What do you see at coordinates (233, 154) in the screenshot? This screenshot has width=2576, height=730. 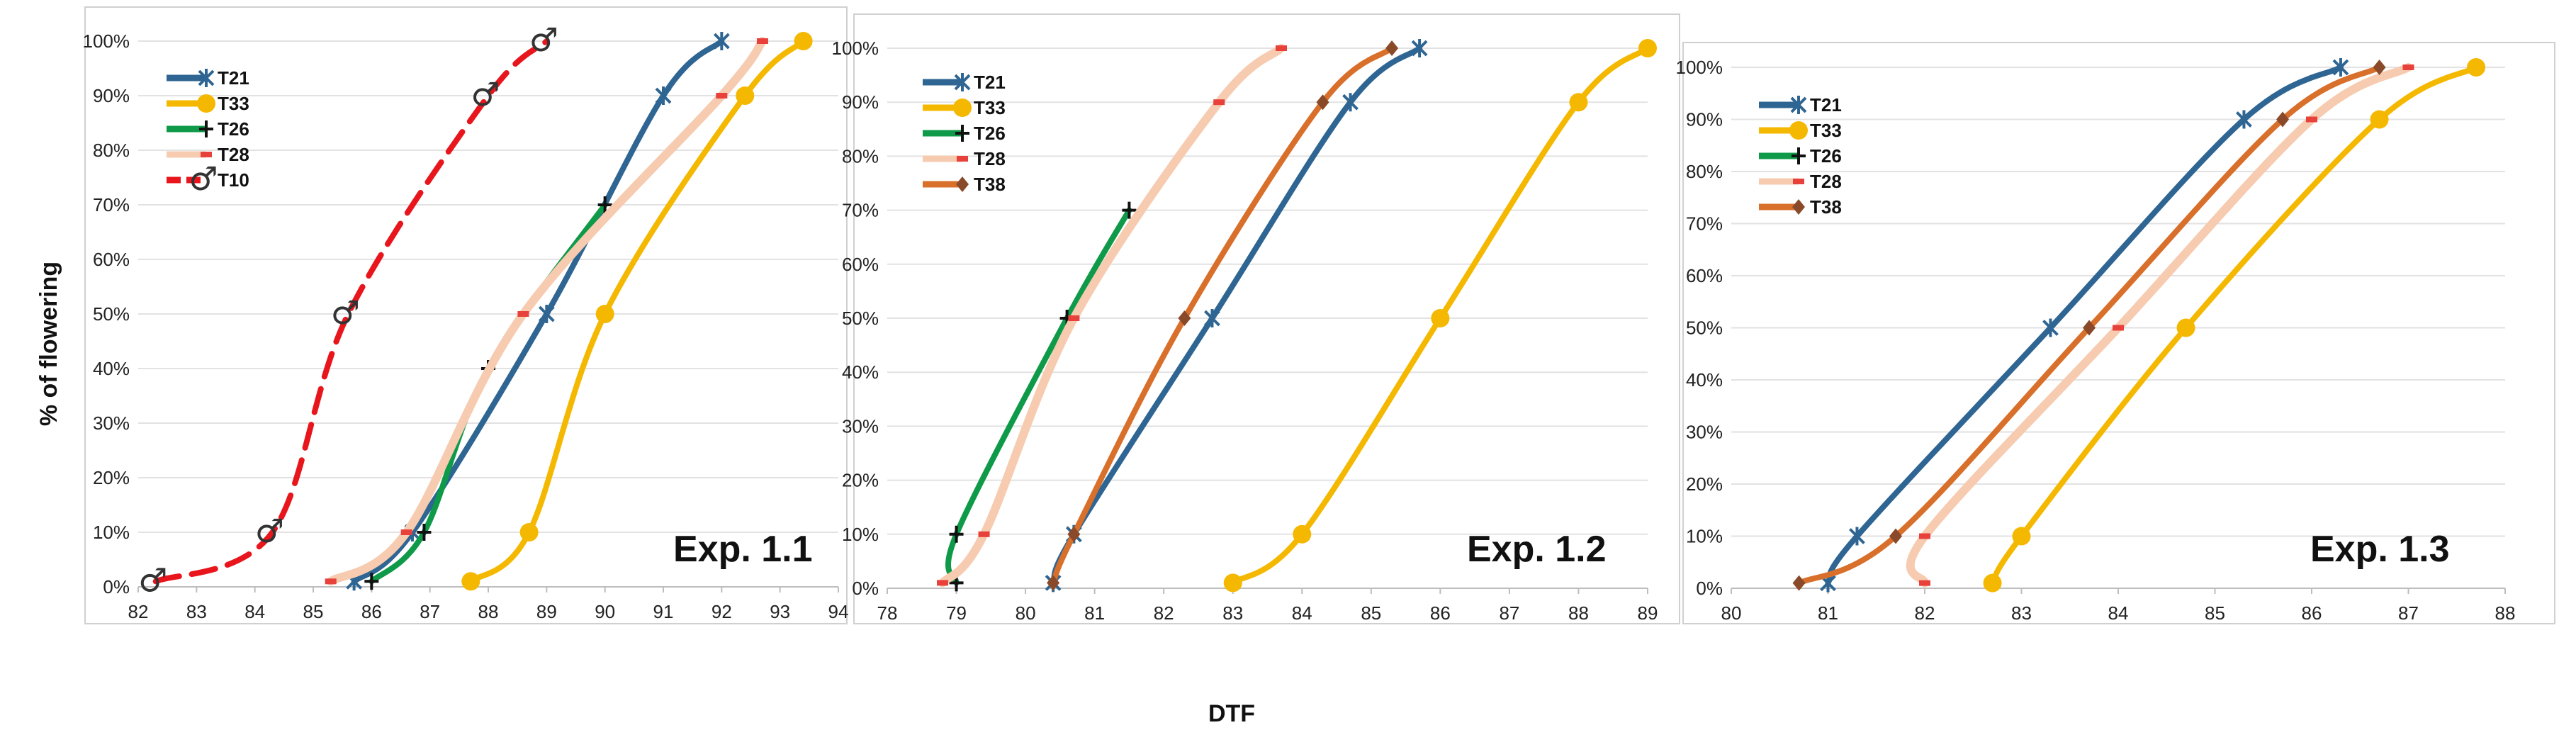 I see `legend-label-t28: T28` at bounding box center [233, 154].